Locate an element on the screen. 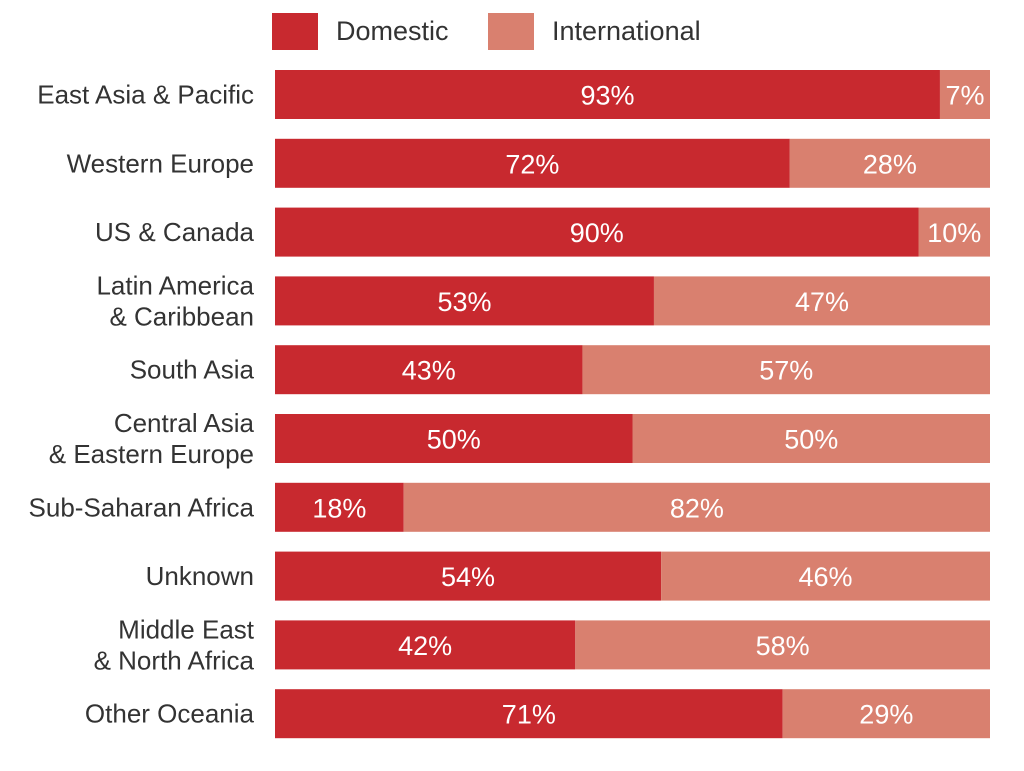 The width and height of the screenshot is (1024, 771). bar-international-latin-america-and-caribbean is located at coordinates (821, 301).